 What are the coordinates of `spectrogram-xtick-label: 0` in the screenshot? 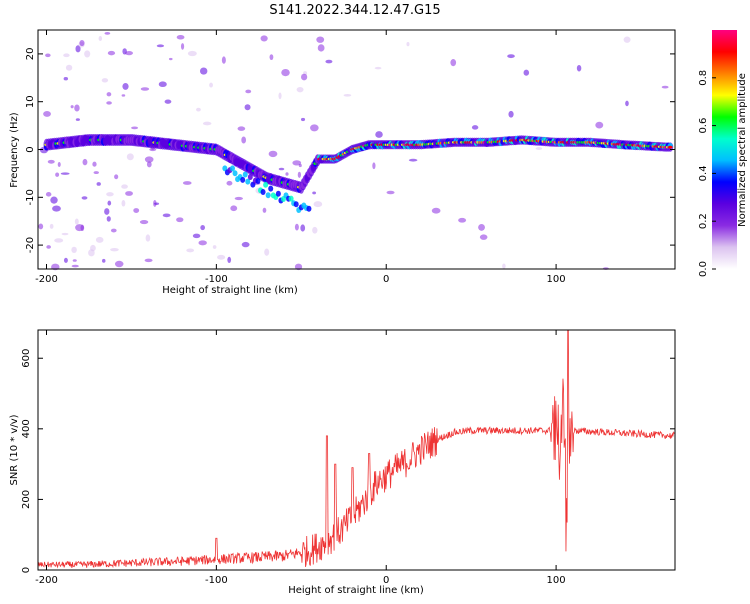 It's located at (386, 279).